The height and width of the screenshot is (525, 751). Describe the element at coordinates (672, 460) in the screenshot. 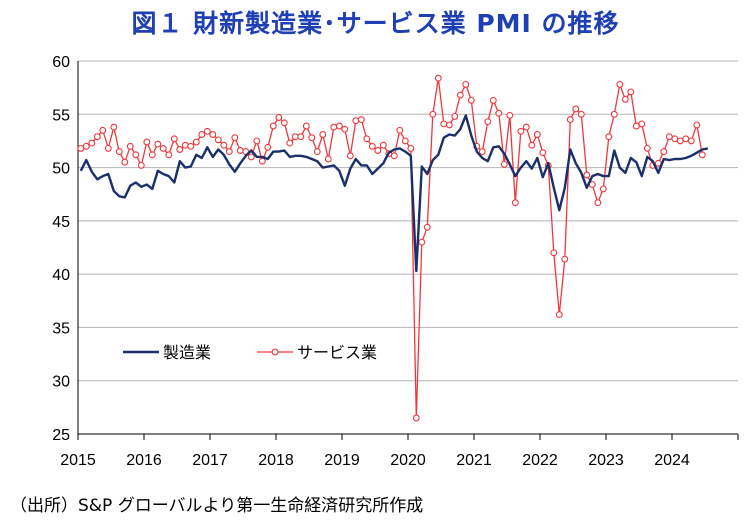

I see `x-tick-label: 2024` at that location.